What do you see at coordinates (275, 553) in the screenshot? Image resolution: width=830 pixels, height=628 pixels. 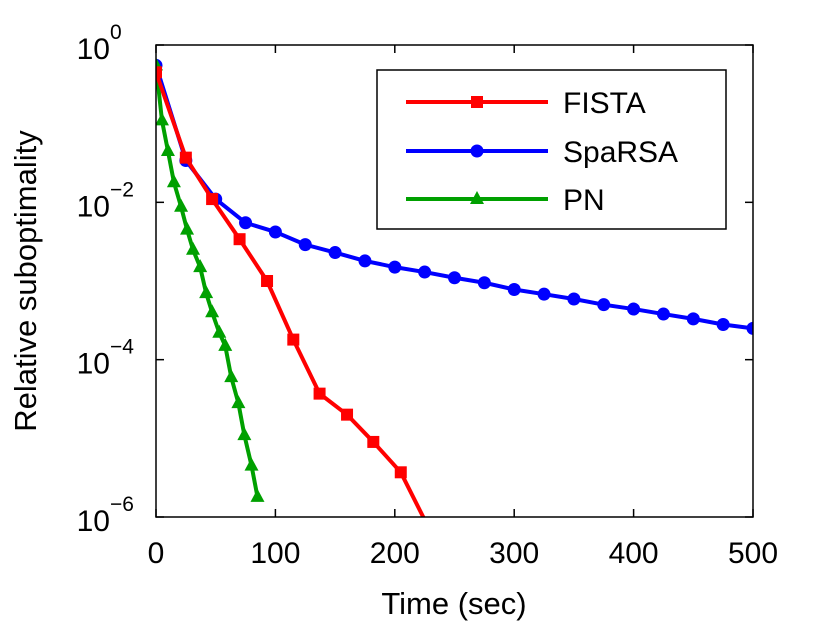 I see `x-tick-label: 100` at bounding box center [275, 553].